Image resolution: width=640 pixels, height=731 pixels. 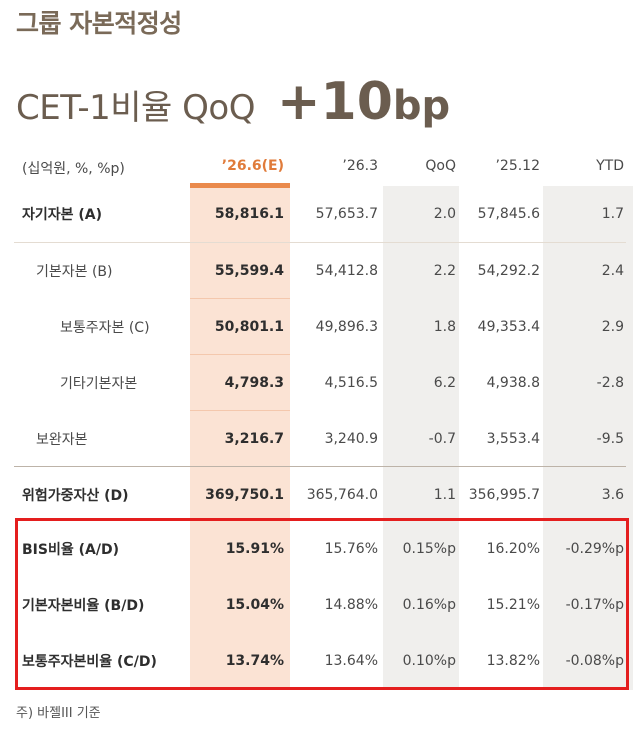 I want to click on cell-qoq: 2.2, so click(x=444, y=271).